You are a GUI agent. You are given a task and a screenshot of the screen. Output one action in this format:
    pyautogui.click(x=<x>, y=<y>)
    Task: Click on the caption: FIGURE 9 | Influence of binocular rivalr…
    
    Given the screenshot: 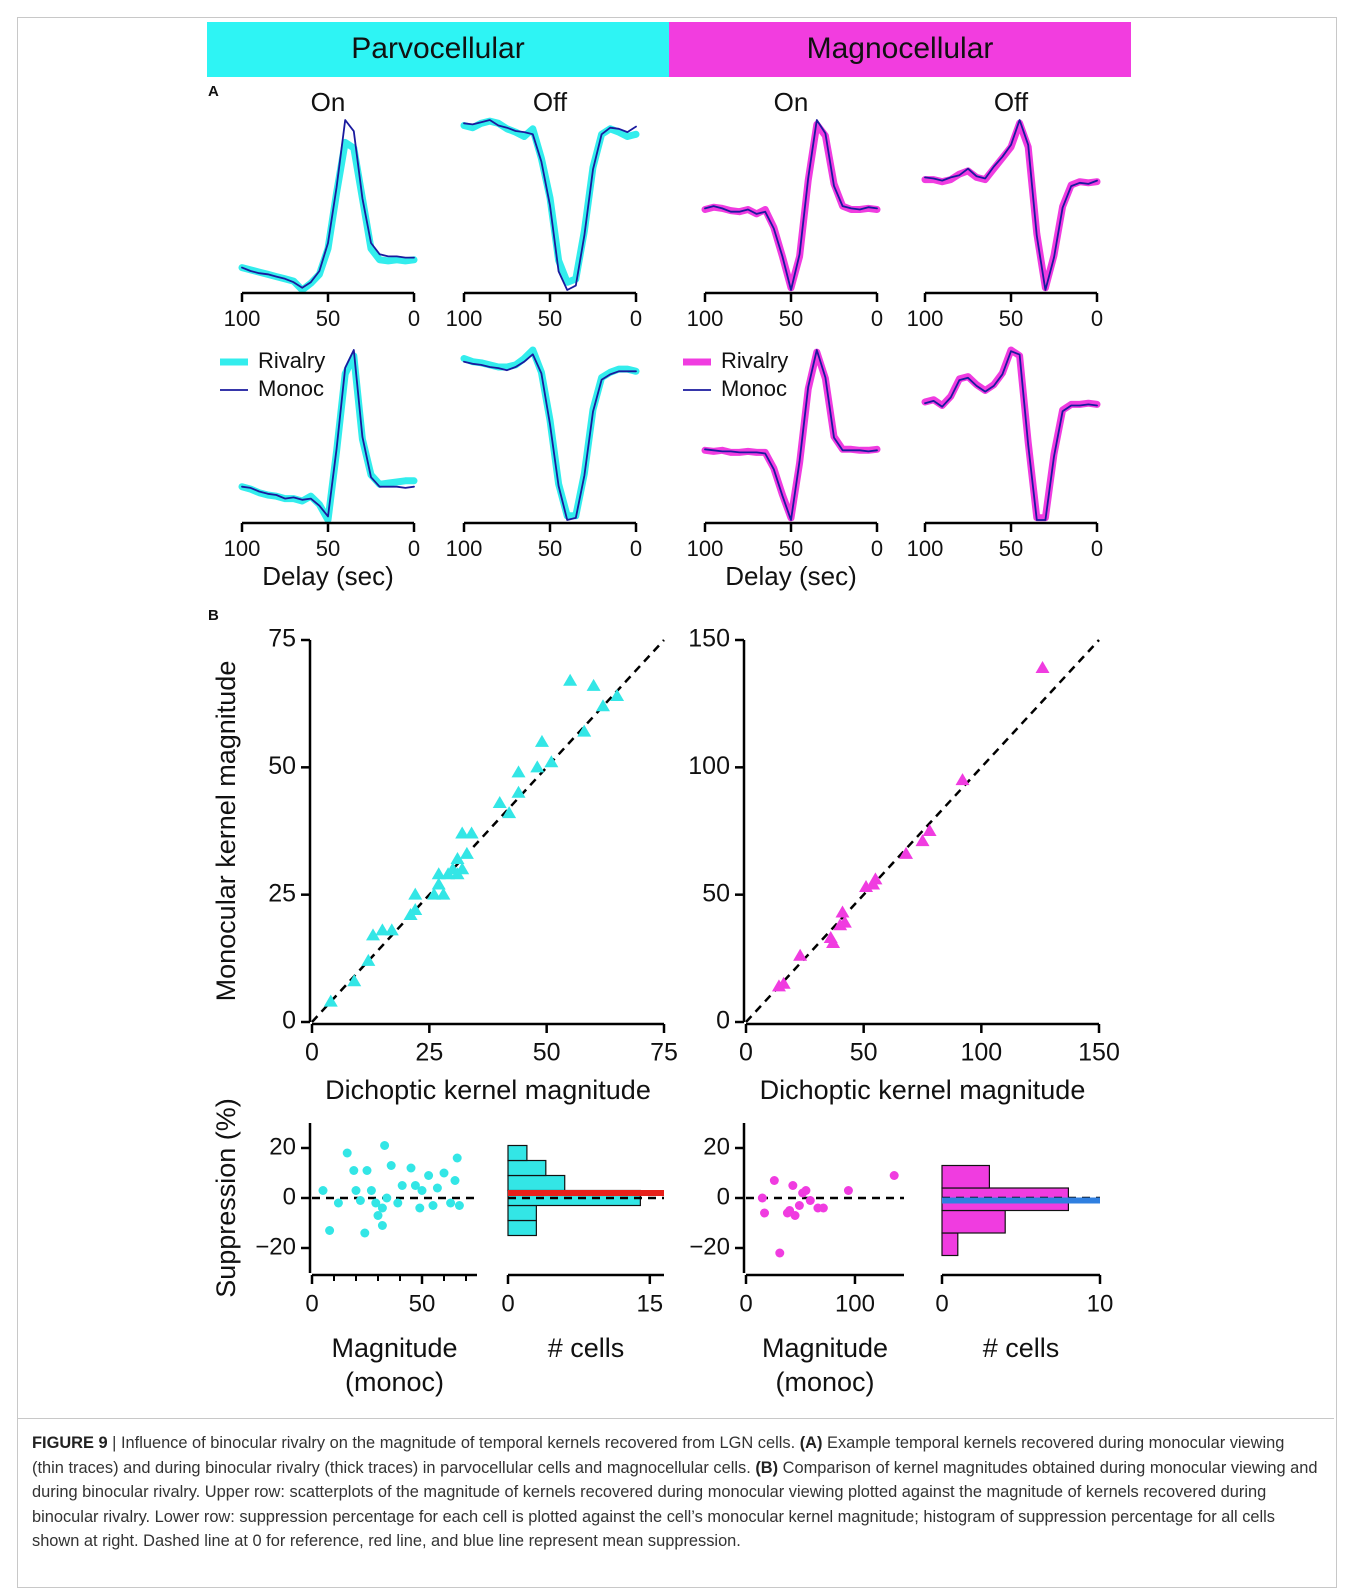 What is the action you would take?
    pyautogui.click(x=676, y=1486)
    